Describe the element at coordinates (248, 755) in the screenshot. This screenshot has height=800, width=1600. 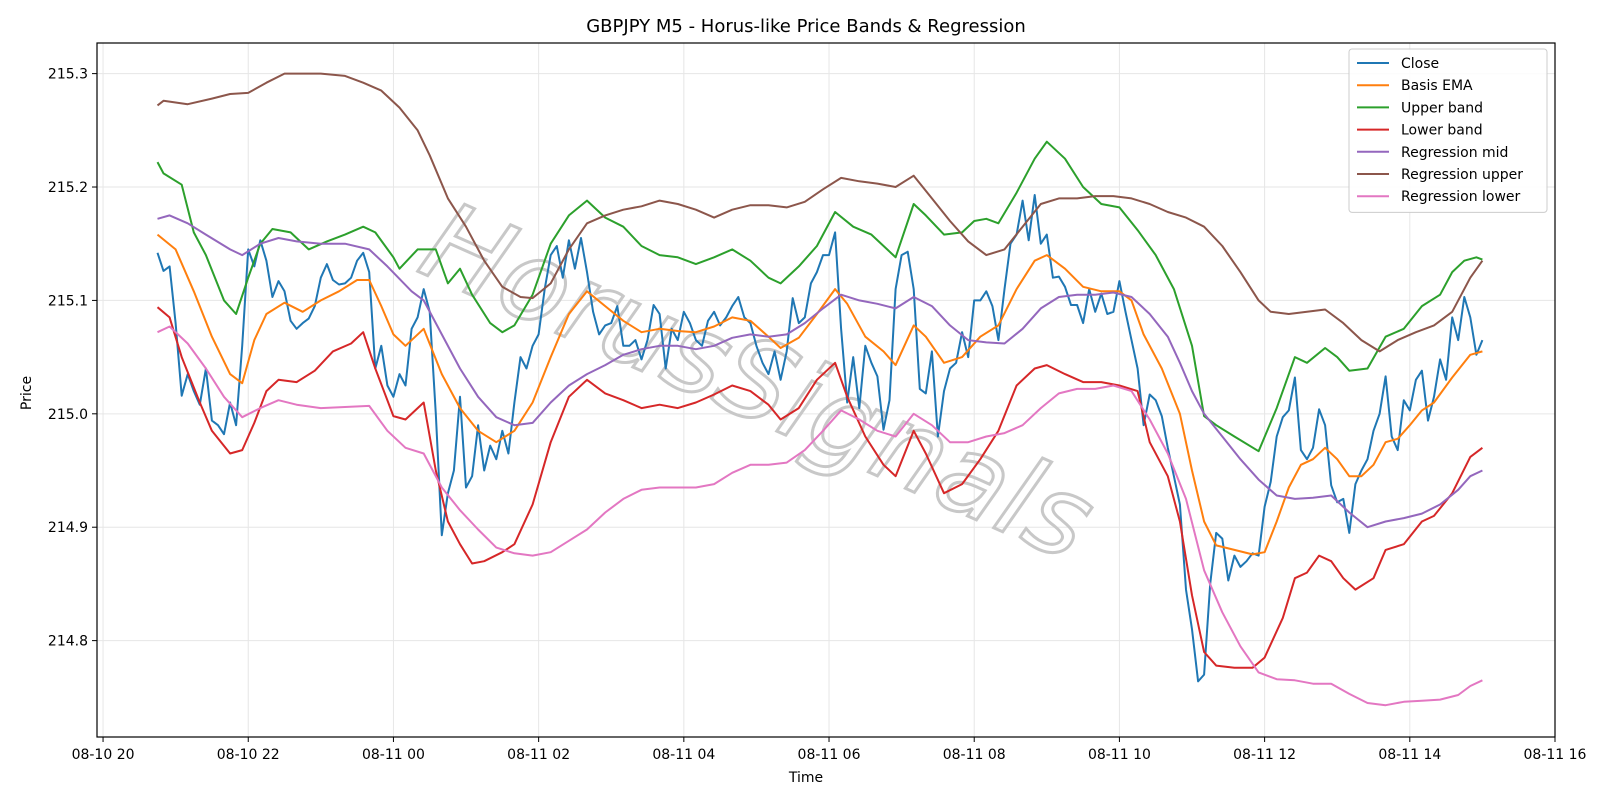
I see `x-tick-label: 08-10 22` at that location.